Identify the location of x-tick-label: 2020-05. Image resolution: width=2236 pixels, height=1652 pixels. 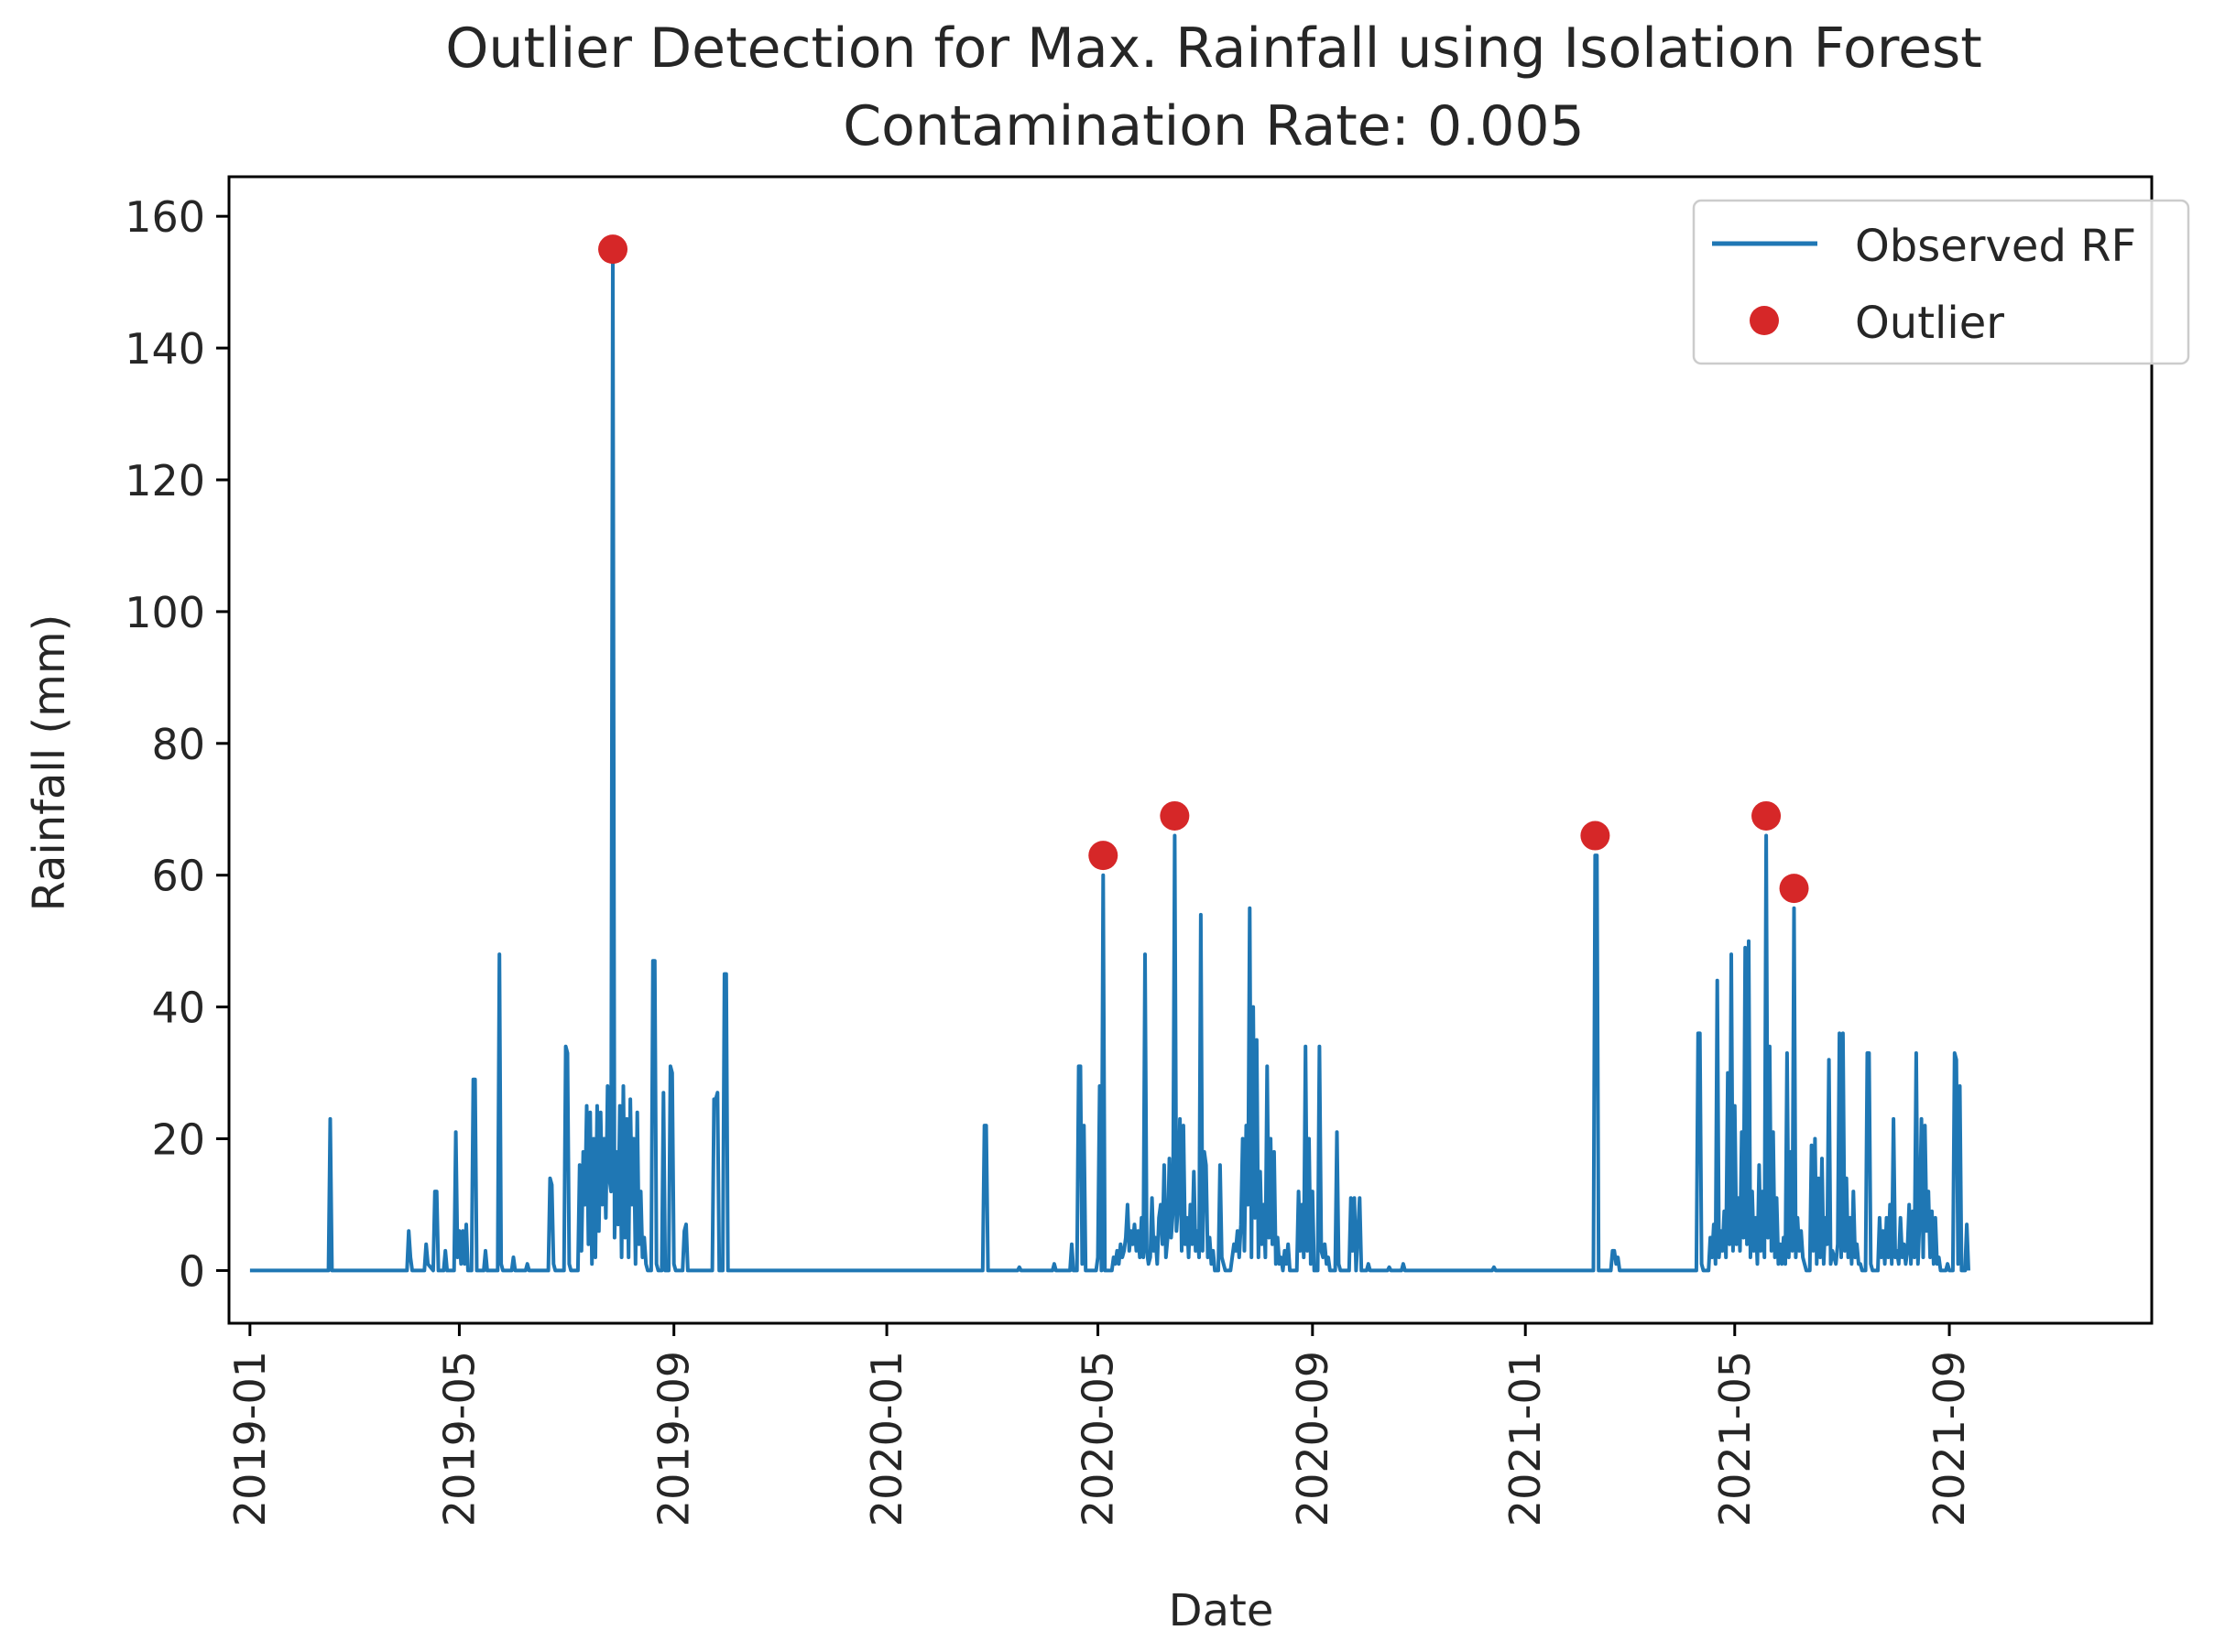
(1098, 1439).